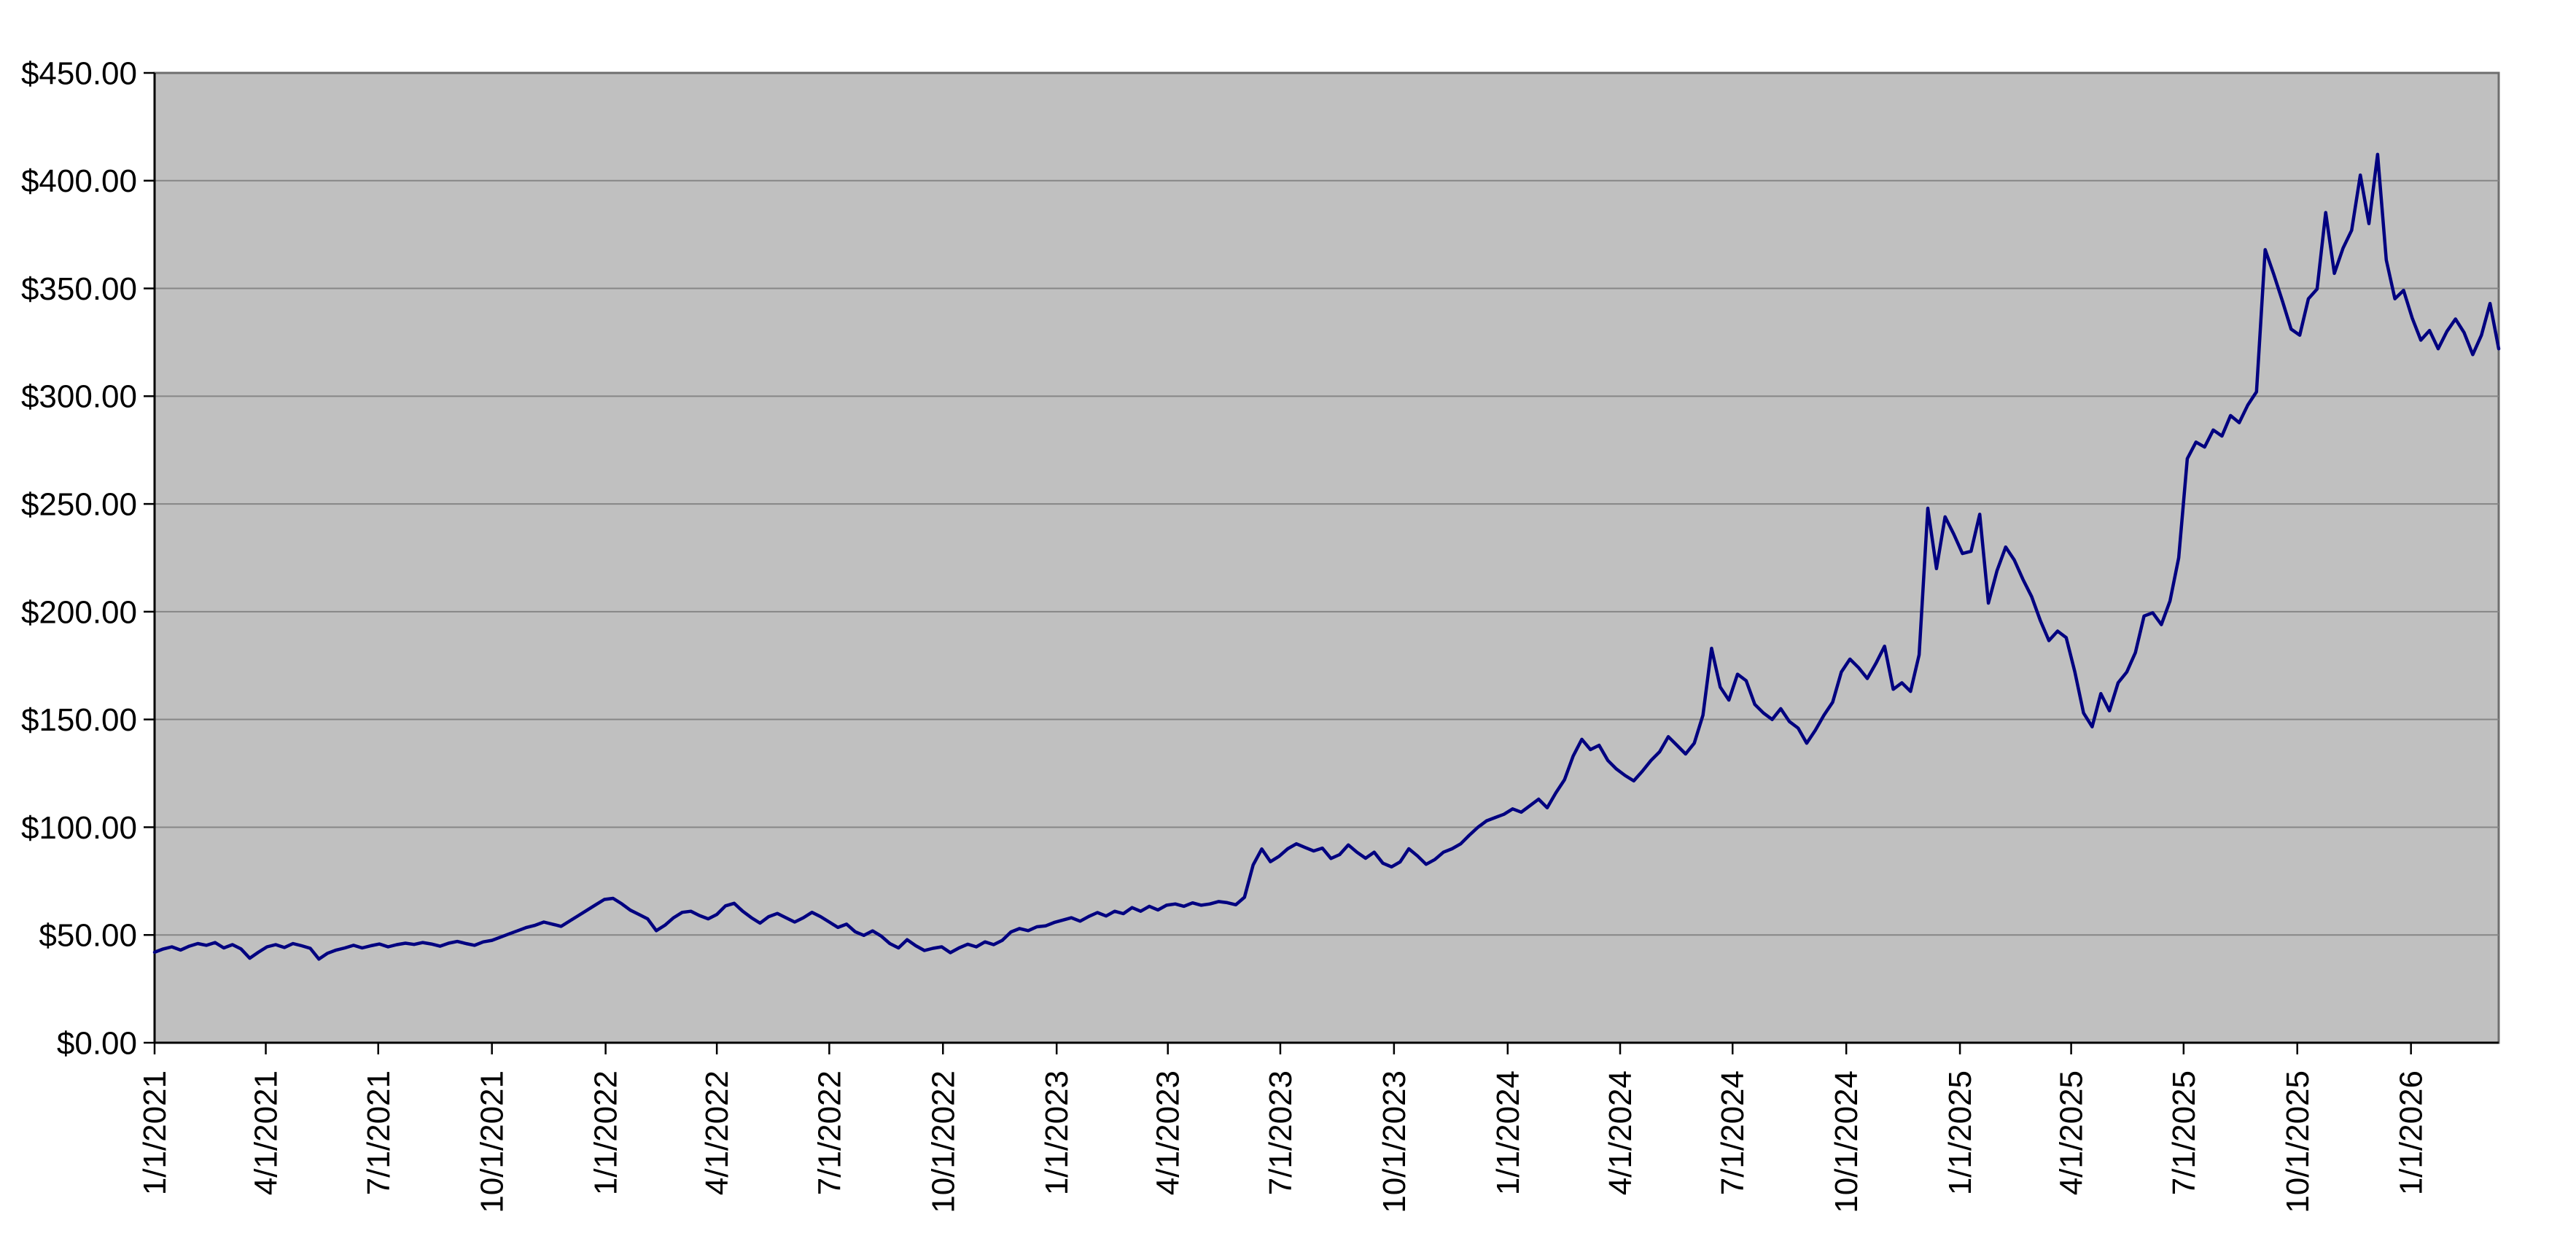 This screenshot has width=2576, height=1252. What do you see at coordinates (79, 720) in the screenshot?
I see `y-axis-tick-label: $150.00` at bounding box center [79, 720].